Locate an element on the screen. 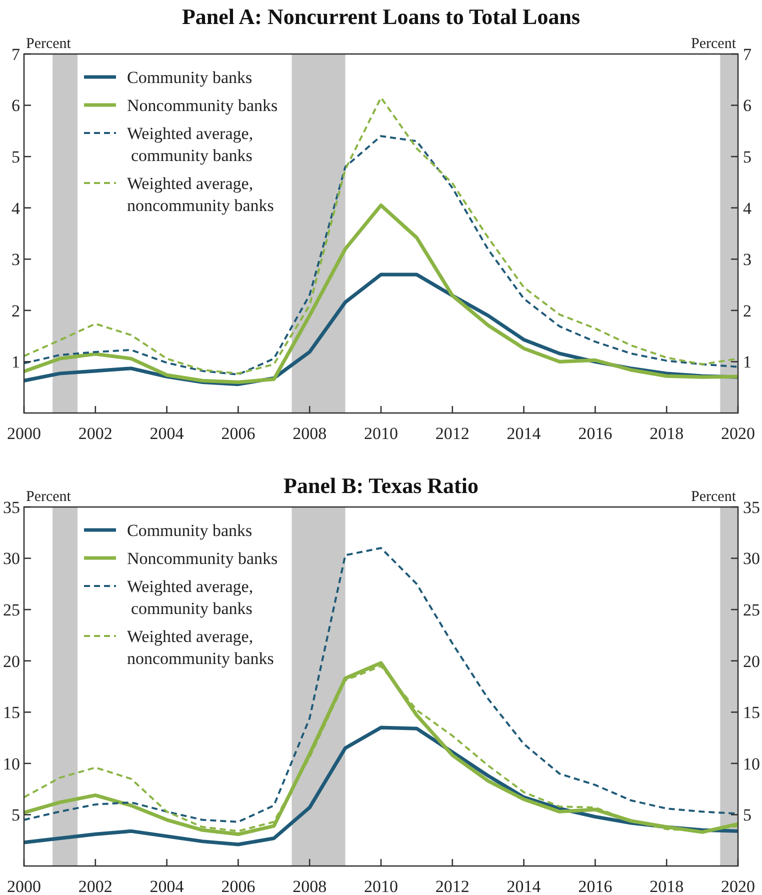  chart-title: Panel B: Texas Ratio is located at coordinates (381, 485).